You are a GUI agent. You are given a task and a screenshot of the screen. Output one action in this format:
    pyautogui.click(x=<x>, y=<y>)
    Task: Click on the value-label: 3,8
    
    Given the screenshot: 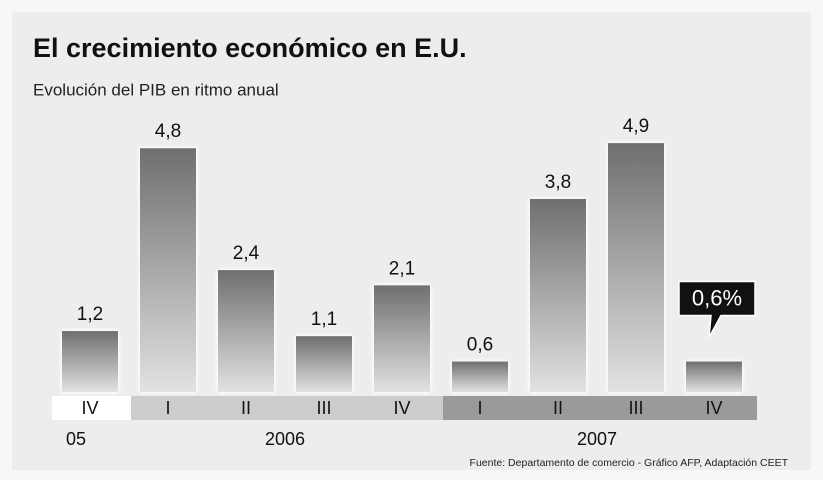 What is the action you would take?
    pyautogui.click(x=558, y=182)
    